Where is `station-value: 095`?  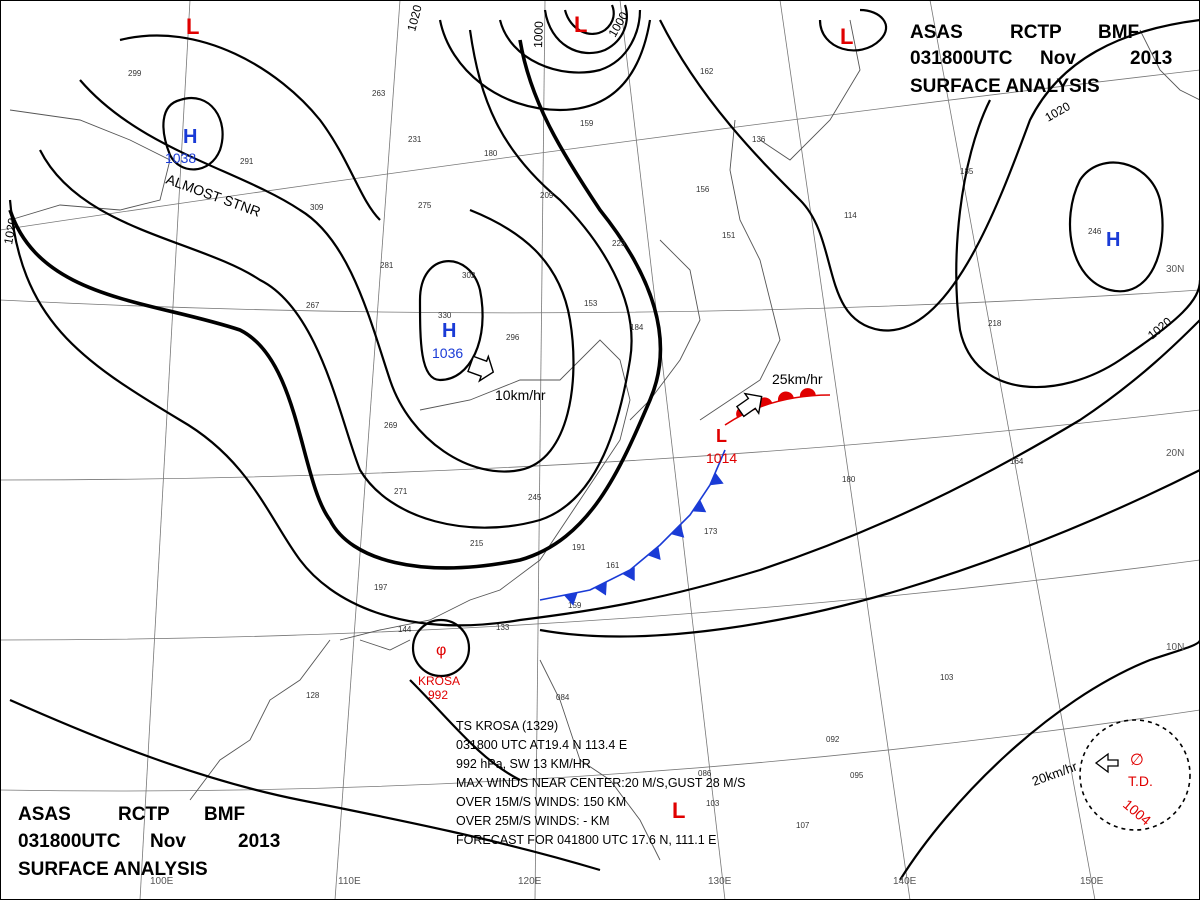 station-value: 095 is located at coordinates (857, 775).